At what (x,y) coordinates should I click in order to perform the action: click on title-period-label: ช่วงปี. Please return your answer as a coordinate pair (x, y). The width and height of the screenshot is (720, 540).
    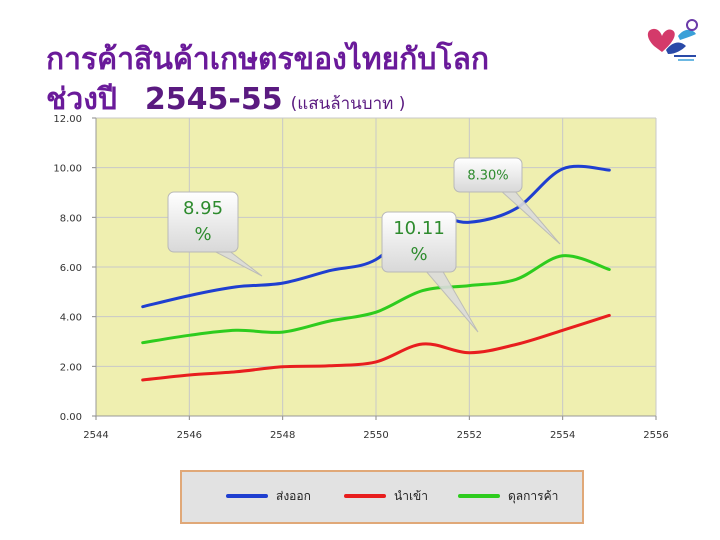
    Looking at the image, I should click on (81, 99).